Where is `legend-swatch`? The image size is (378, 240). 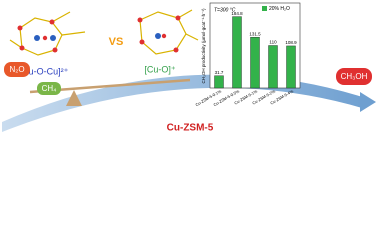 legend-swatch is located at coordinates (264, 8).